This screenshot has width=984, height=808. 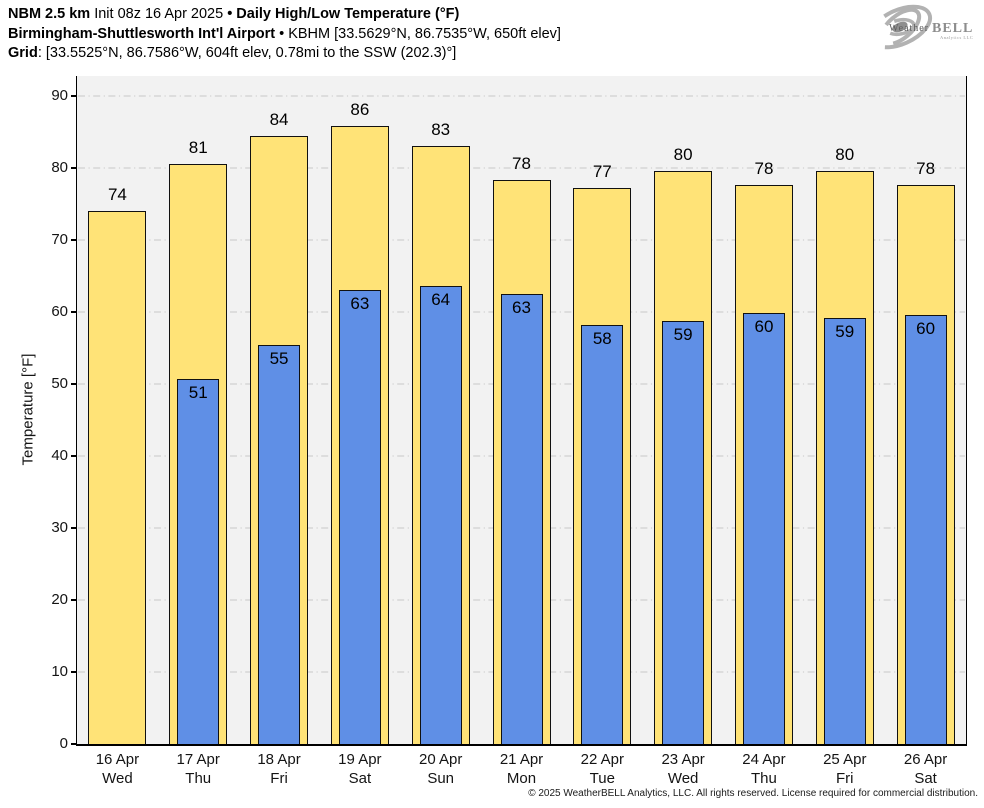 I want to click on hurricane-swirl-icon, so click(x=900, y=27).